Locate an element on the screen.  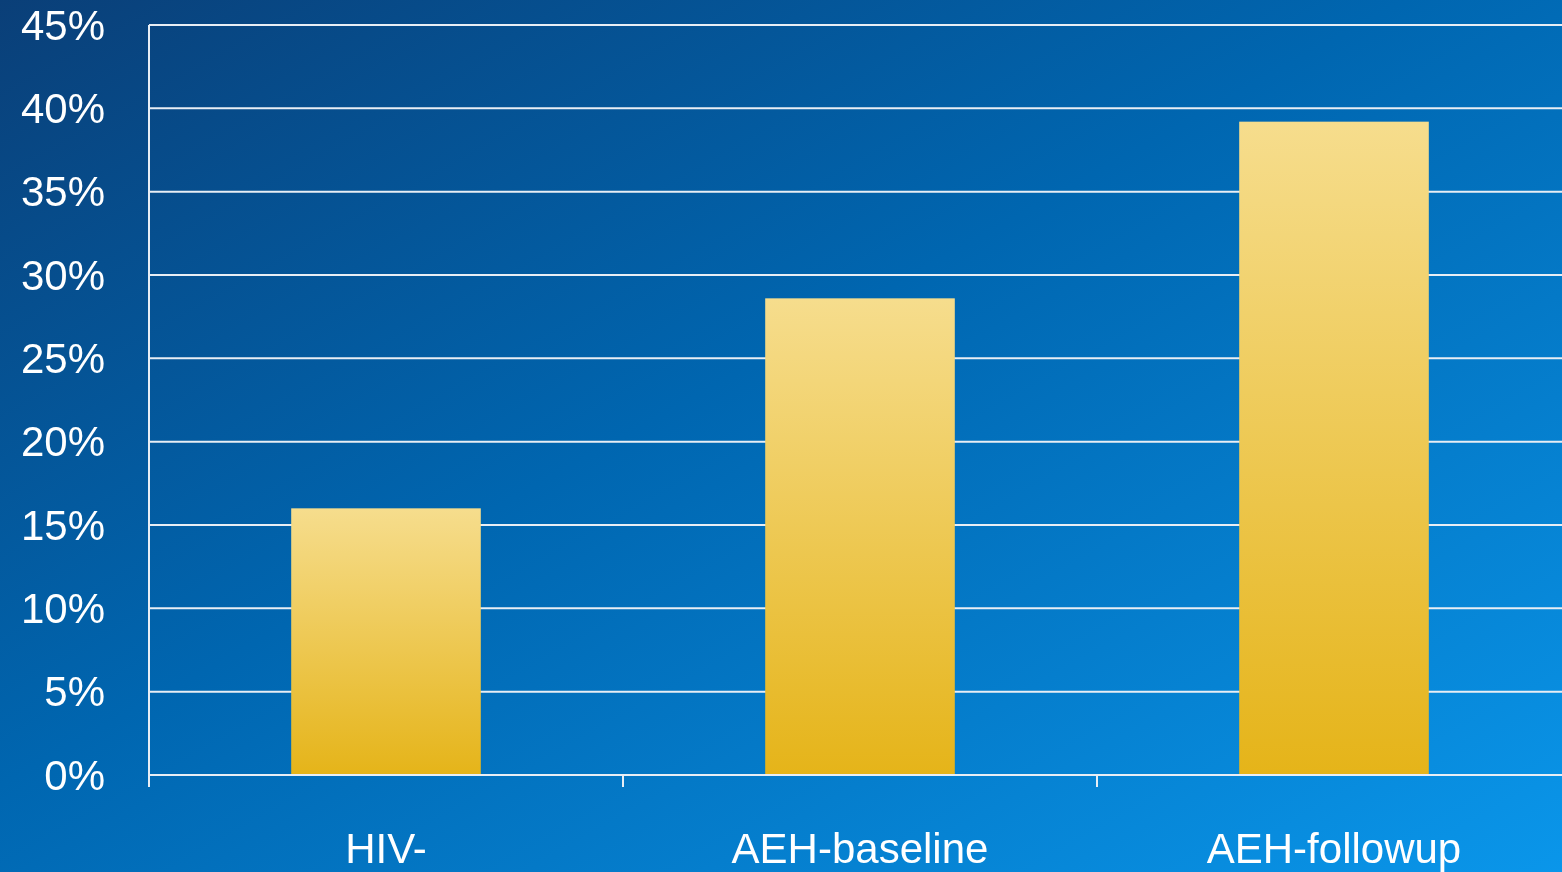
x-tick-label: AEH-followup is located at coordinates (1334, 848).